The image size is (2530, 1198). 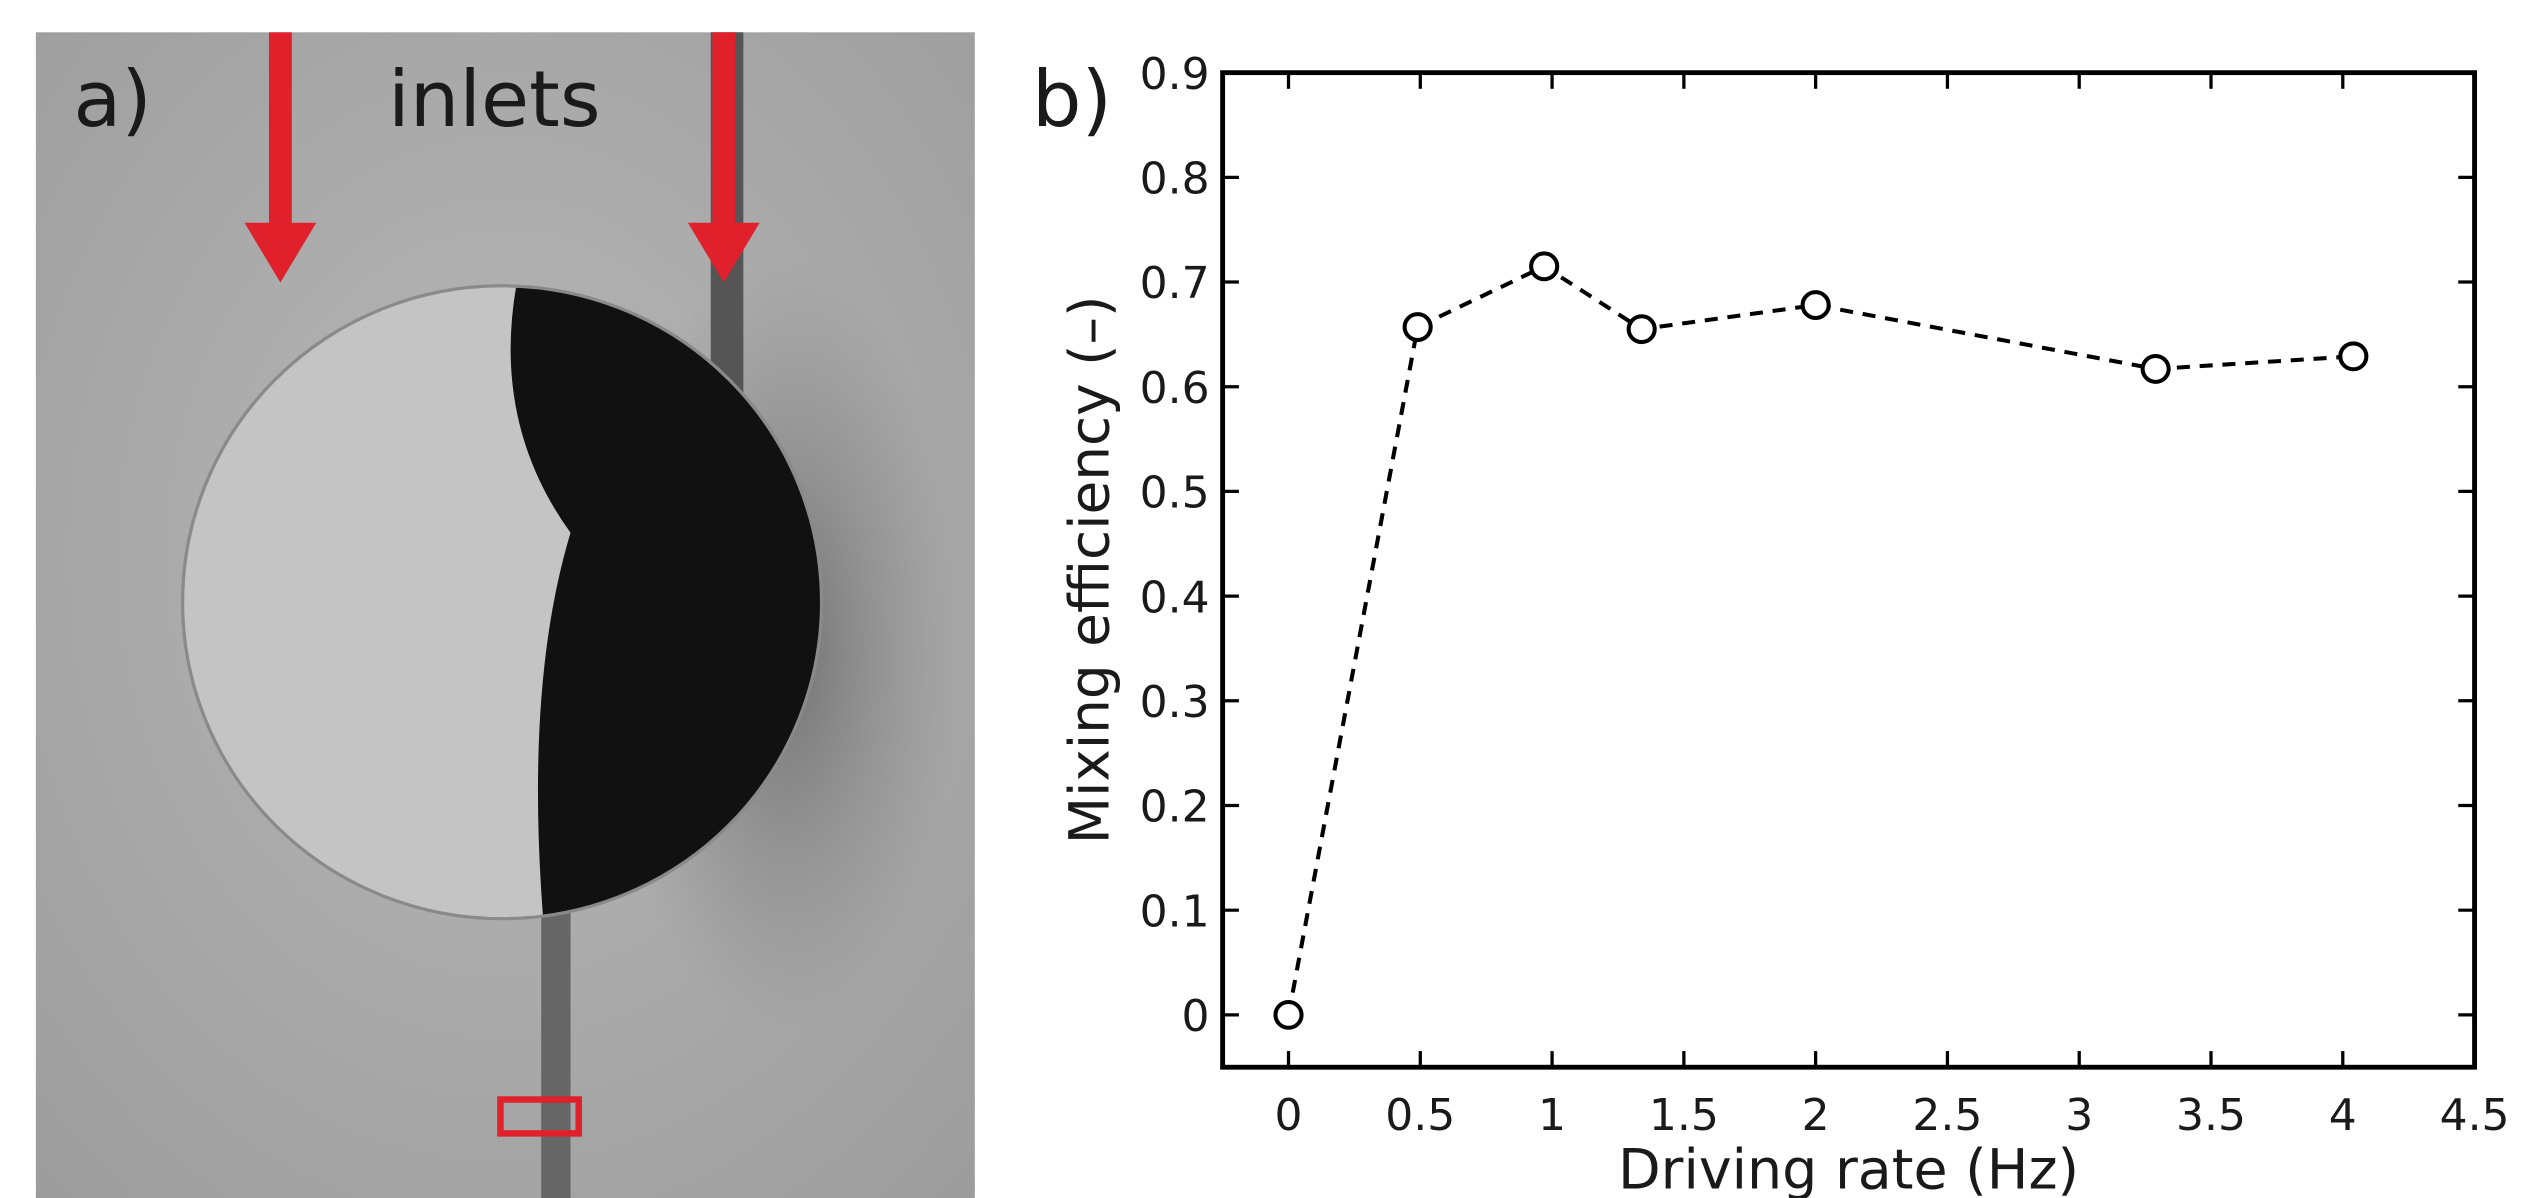 I want to click on y-tick-label: 0.9, so click(x=1175, y=74).